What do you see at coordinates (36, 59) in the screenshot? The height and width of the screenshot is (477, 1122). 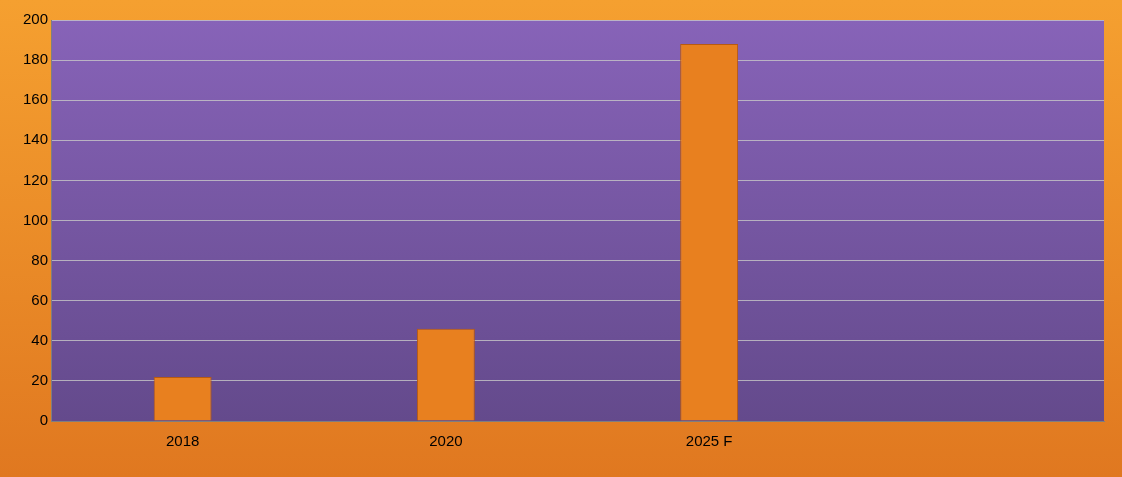 I see `y-tick-label: 180` at bounding box center [36, 59].